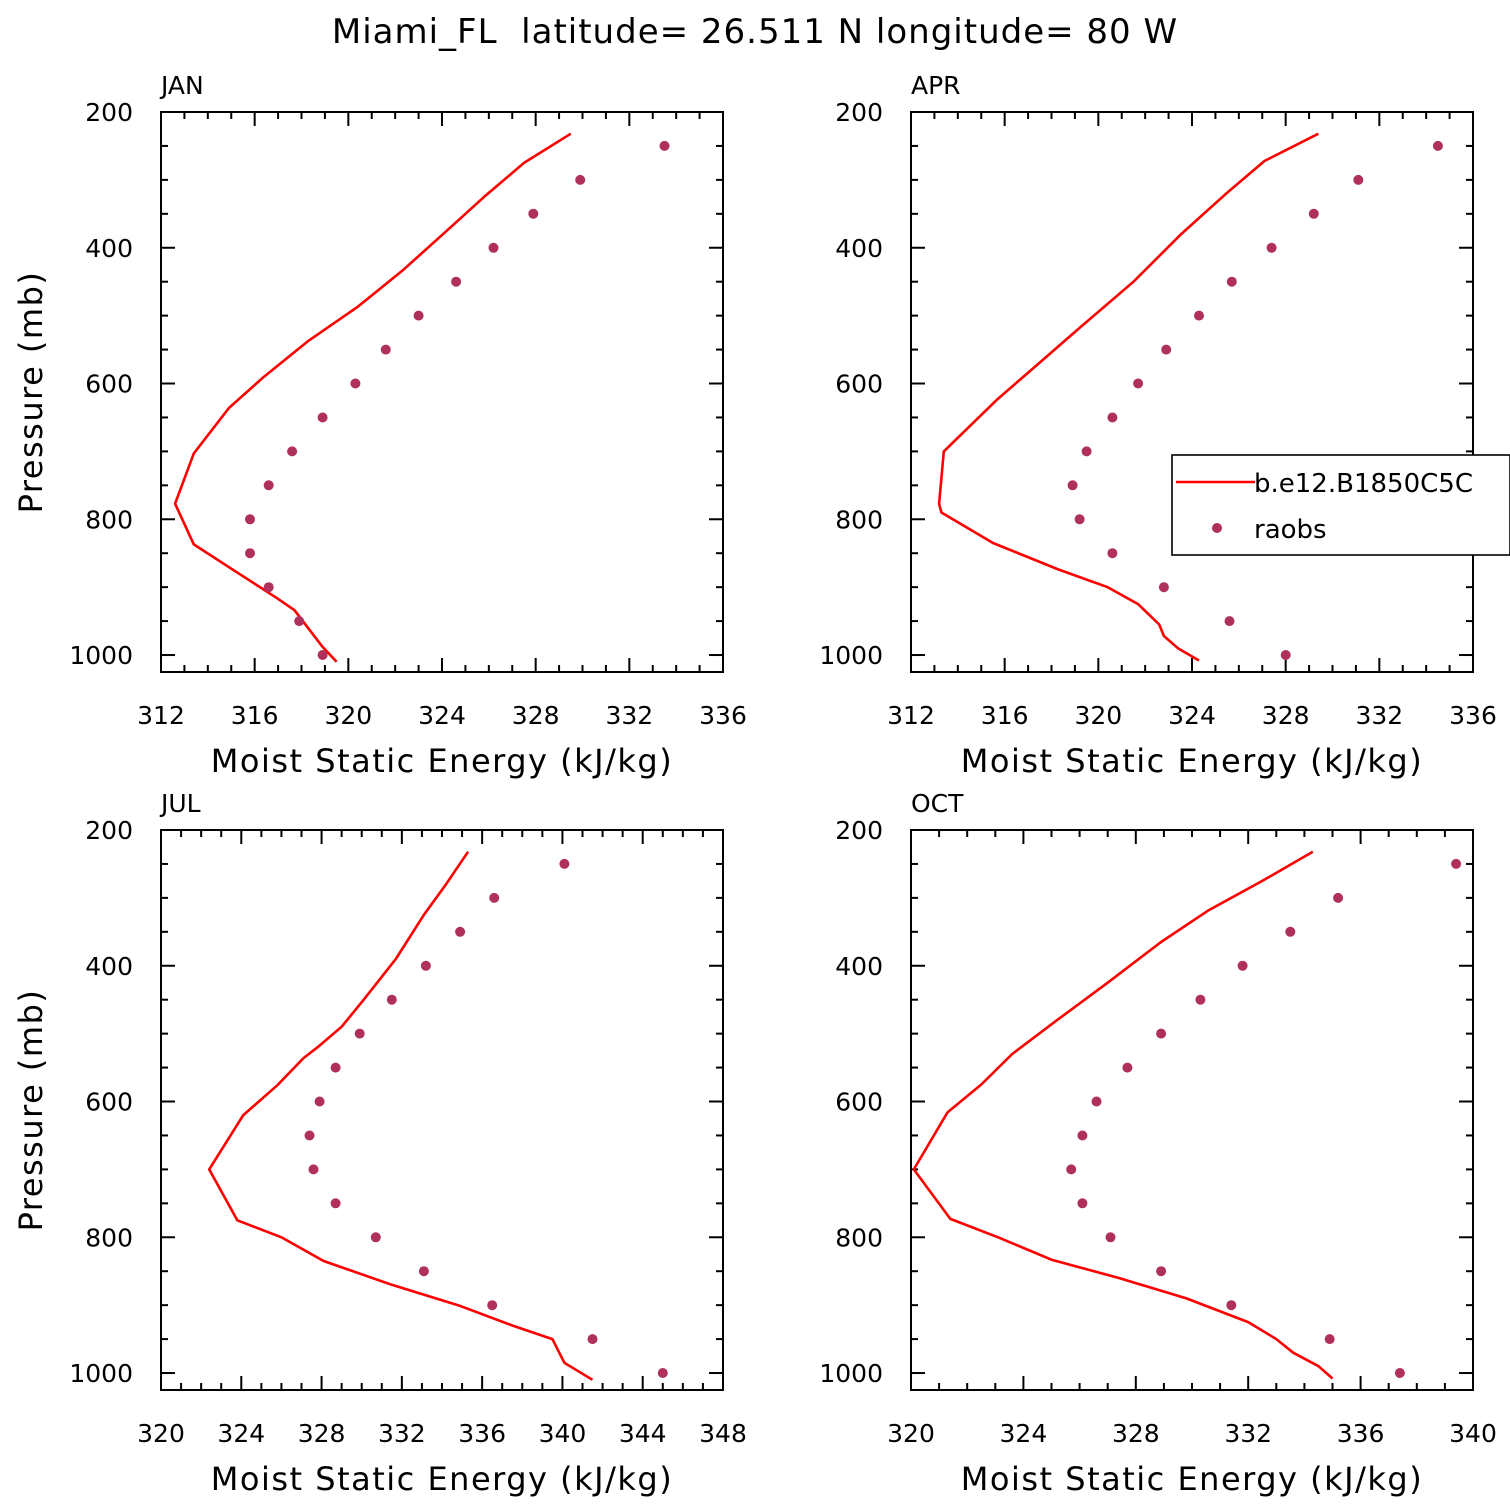  I want to click on x-tick-label: 344, so click(643, 1433).